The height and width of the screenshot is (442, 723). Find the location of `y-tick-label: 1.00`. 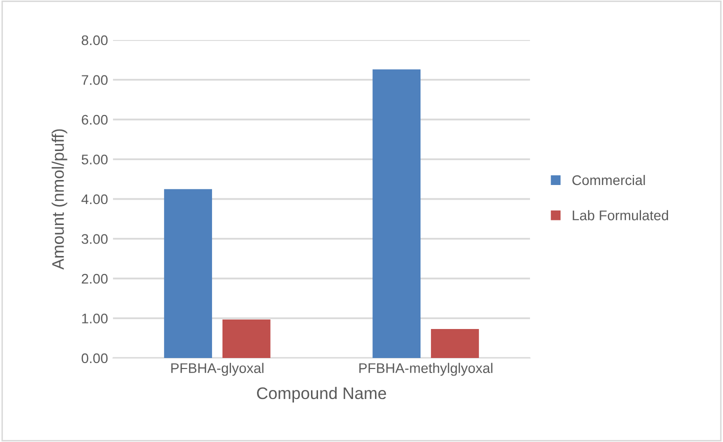

y-tick-label: 1.00 is located at coordinates (95, 319).